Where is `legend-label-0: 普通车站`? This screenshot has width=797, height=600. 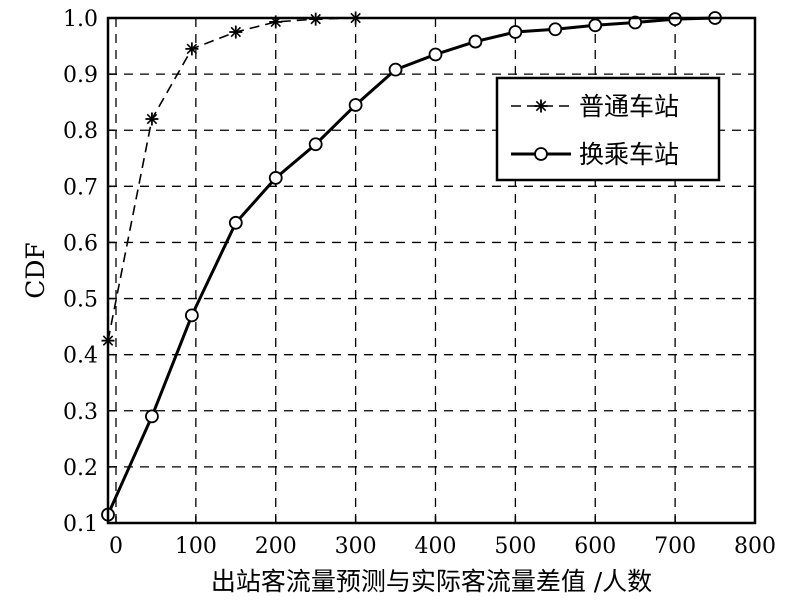
legend-label-0: 普通车站 is located at coordinates (629, 106).